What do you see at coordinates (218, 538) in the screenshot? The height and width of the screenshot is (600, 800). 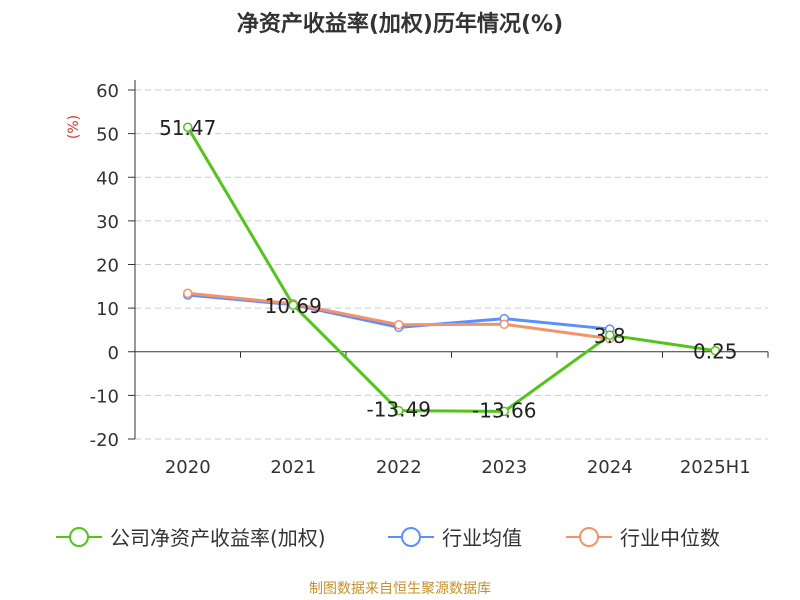 I see `legend-label: 公司净资产收益率(加权)` at bounding box center [218, 538].